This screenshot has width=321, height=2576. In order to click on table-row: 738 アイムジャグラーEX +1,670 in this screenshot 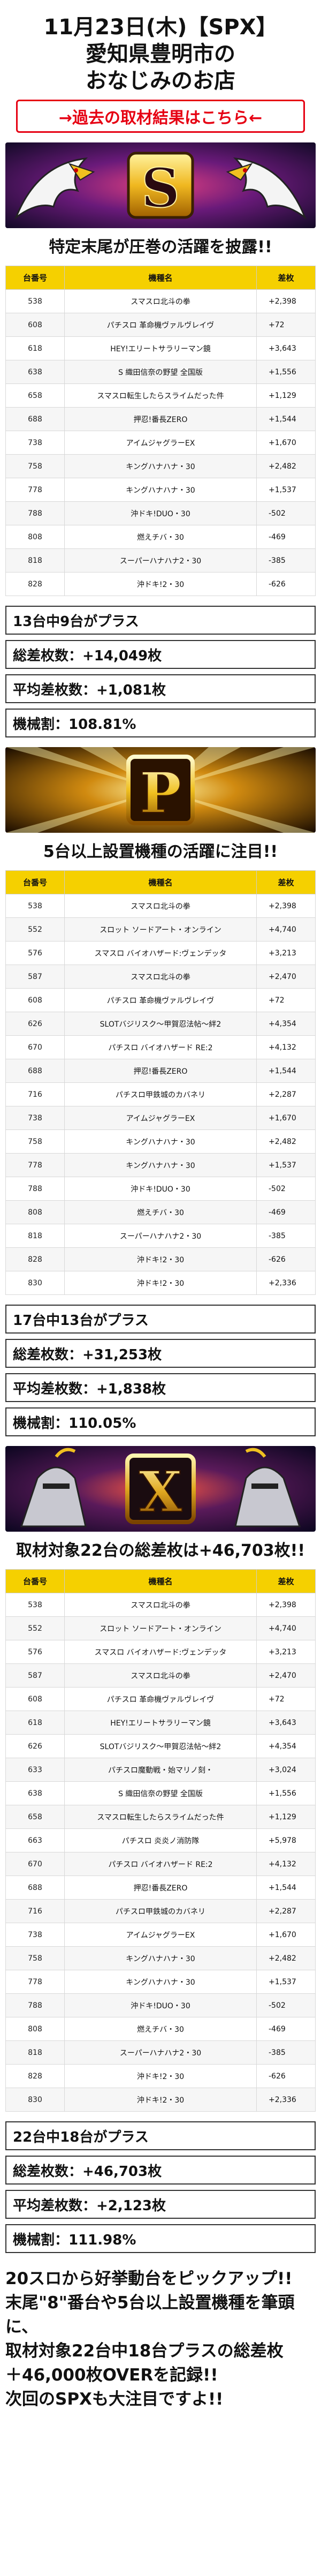, I will do `click(160, 1935)`.